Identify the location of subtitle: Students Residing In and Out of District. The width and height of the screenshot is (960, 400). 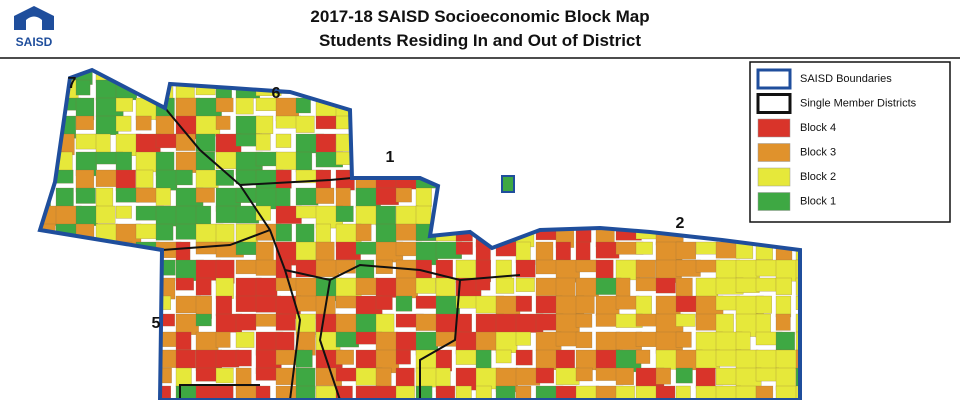
(480, 40).